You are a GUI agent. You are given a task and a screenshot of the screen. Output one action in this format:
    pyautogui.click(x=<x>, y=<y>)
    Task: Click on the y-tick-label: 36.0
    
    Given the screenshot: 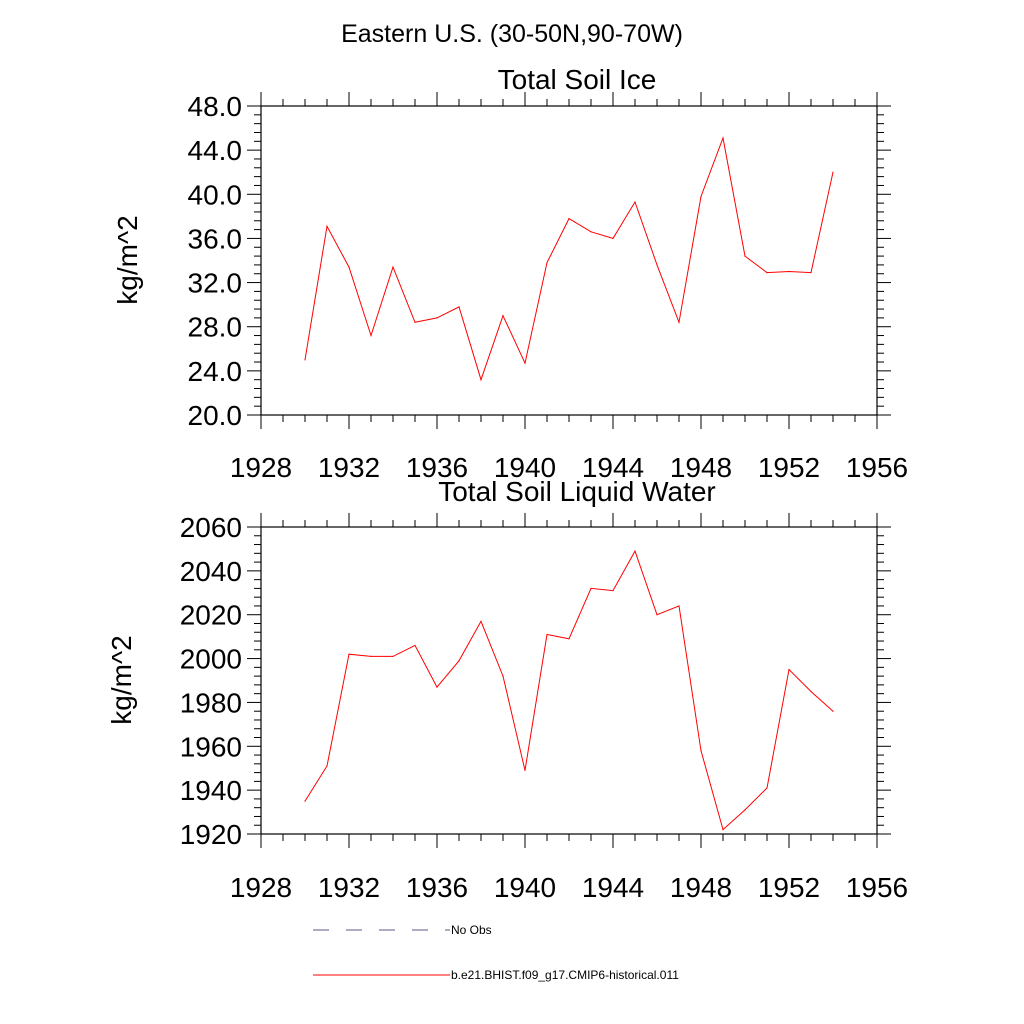 What is the action you would take?
    pyautogui.click(x=215, y=238)
    